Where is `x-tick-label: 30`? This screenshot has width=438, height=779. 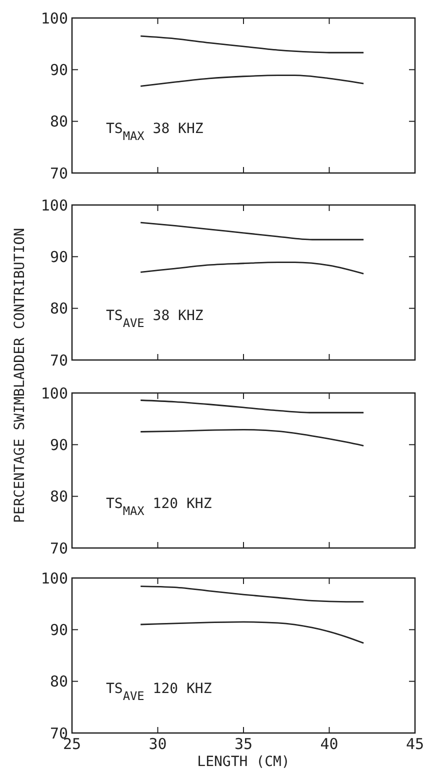 x-tick-label: 30 is located at coordinates (157, 744).